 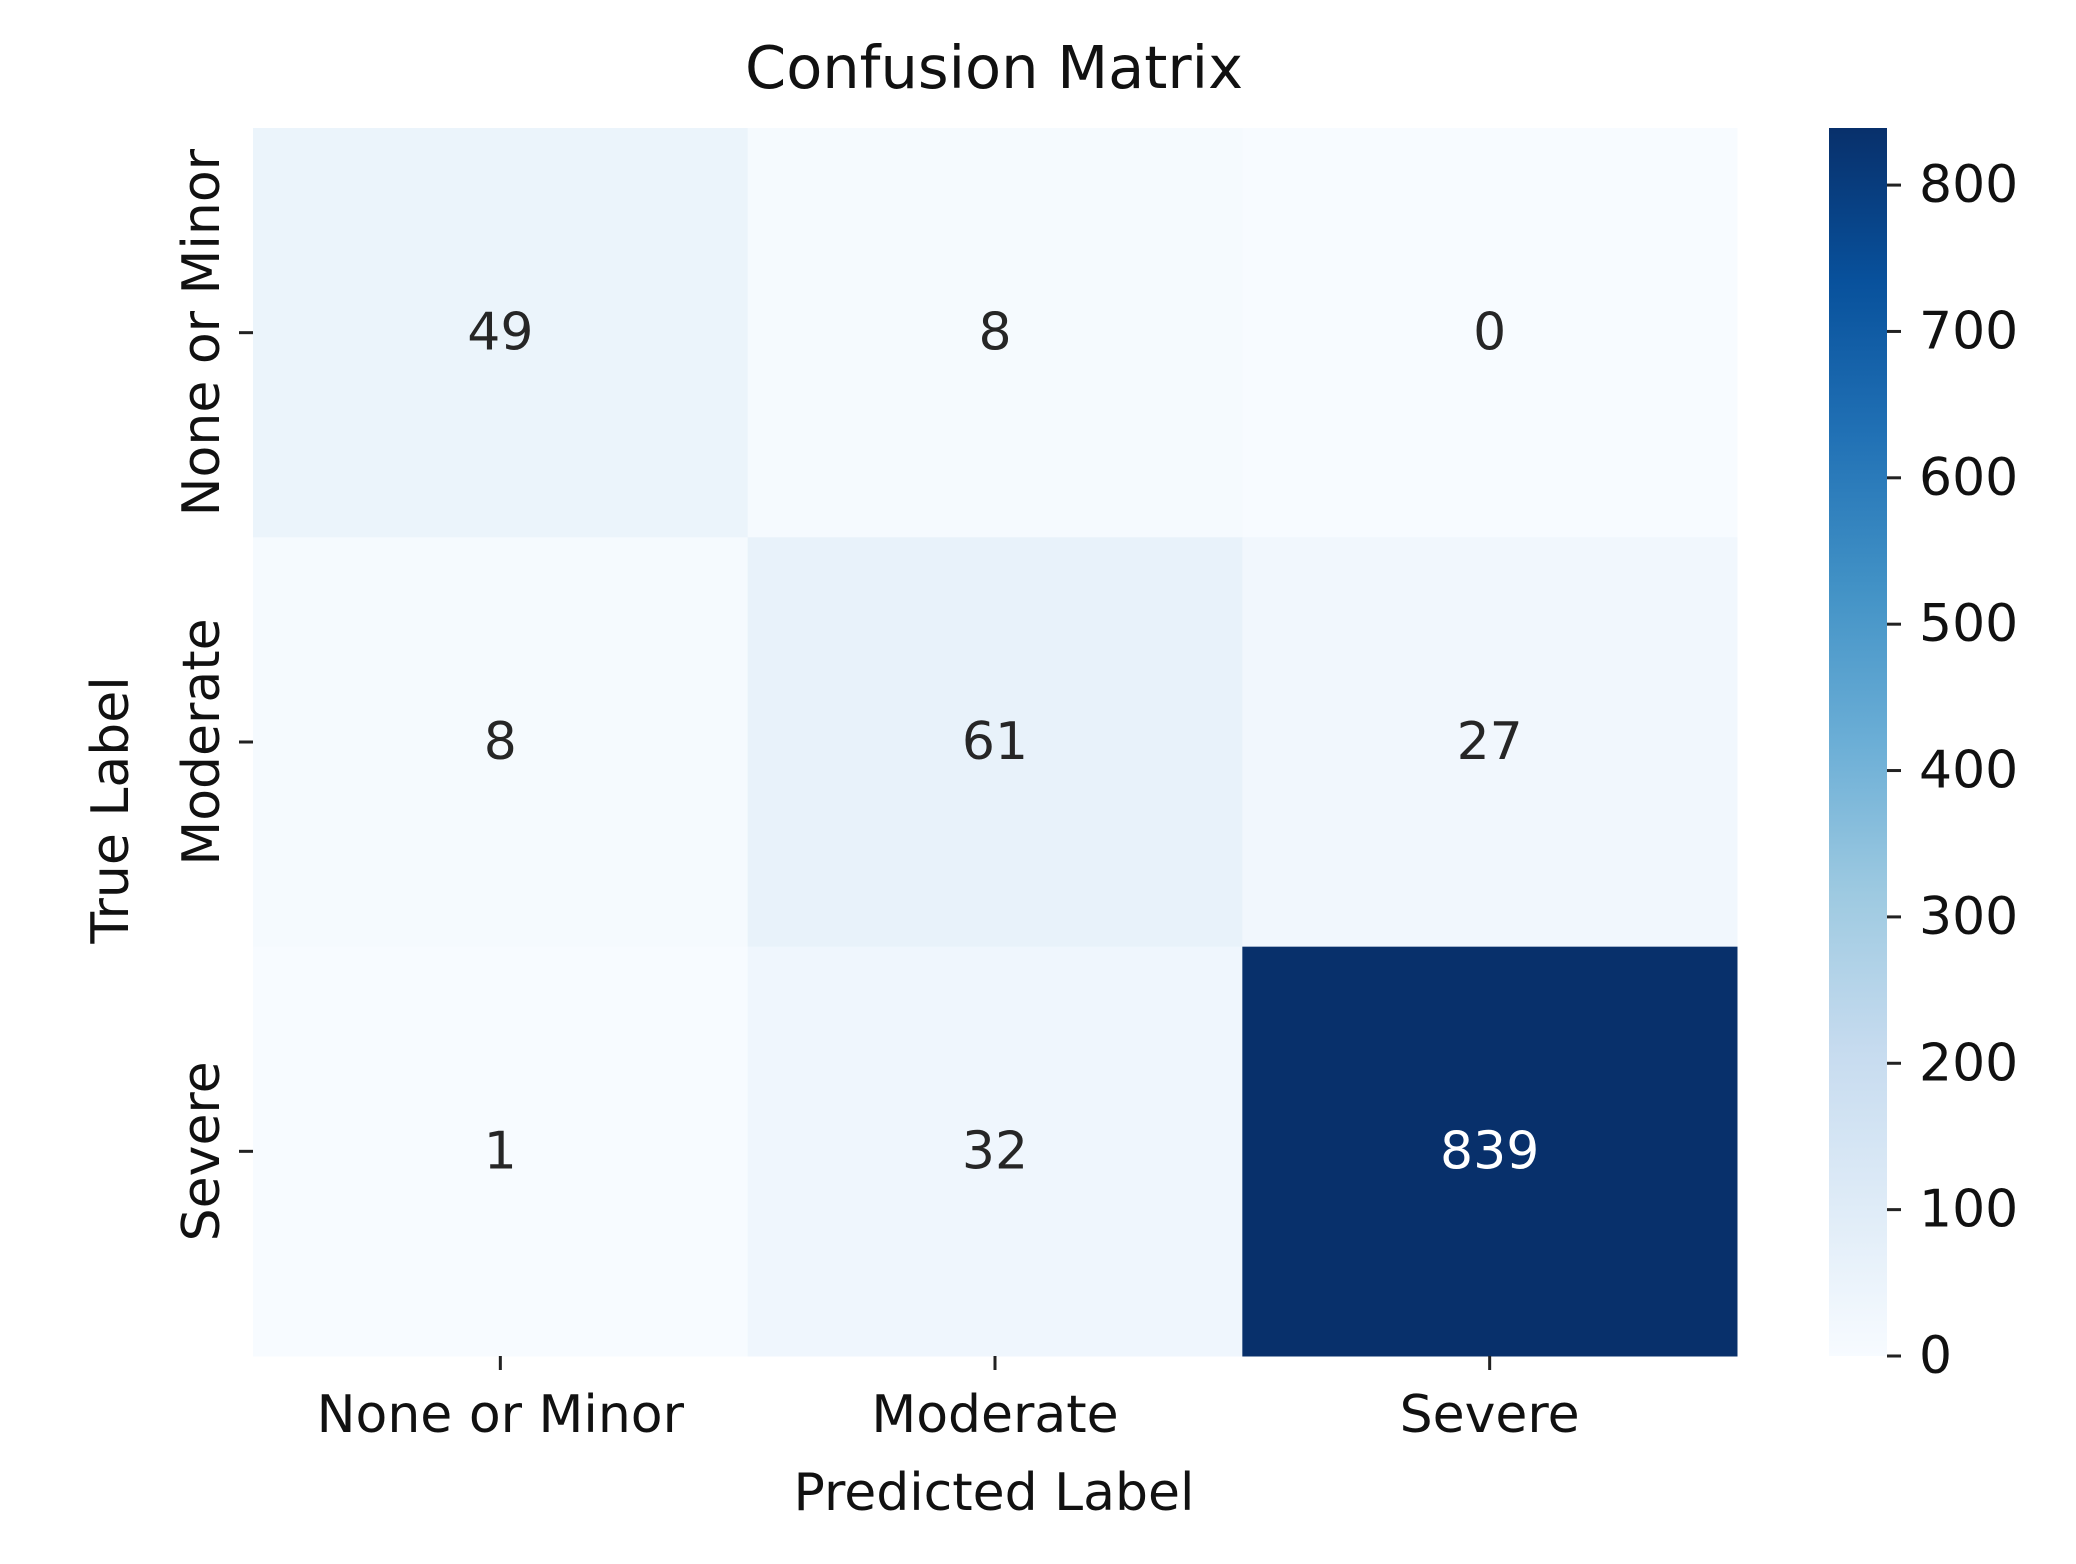 What do you see at coordinates (1490, 1415) in the screenshot?
I see `x-tick-label: Severe` at bounding box center [1490, 1415].